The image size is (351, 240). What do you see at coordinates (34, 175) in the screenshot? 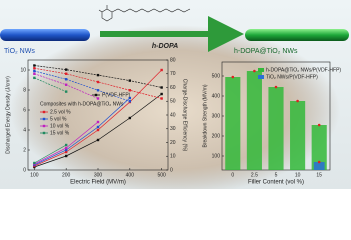
I see `x-tick-label: 100` at bounding box center [34, 175].